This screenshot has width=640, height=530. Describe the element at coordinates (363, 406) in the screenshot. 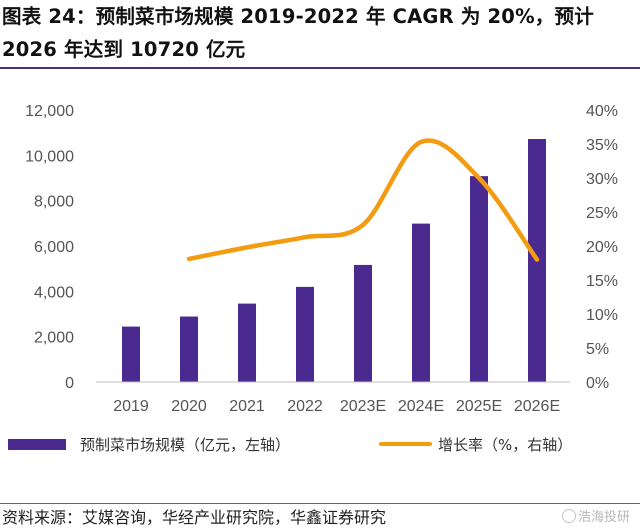

I see `x-tick-label: 2023E` at that location.